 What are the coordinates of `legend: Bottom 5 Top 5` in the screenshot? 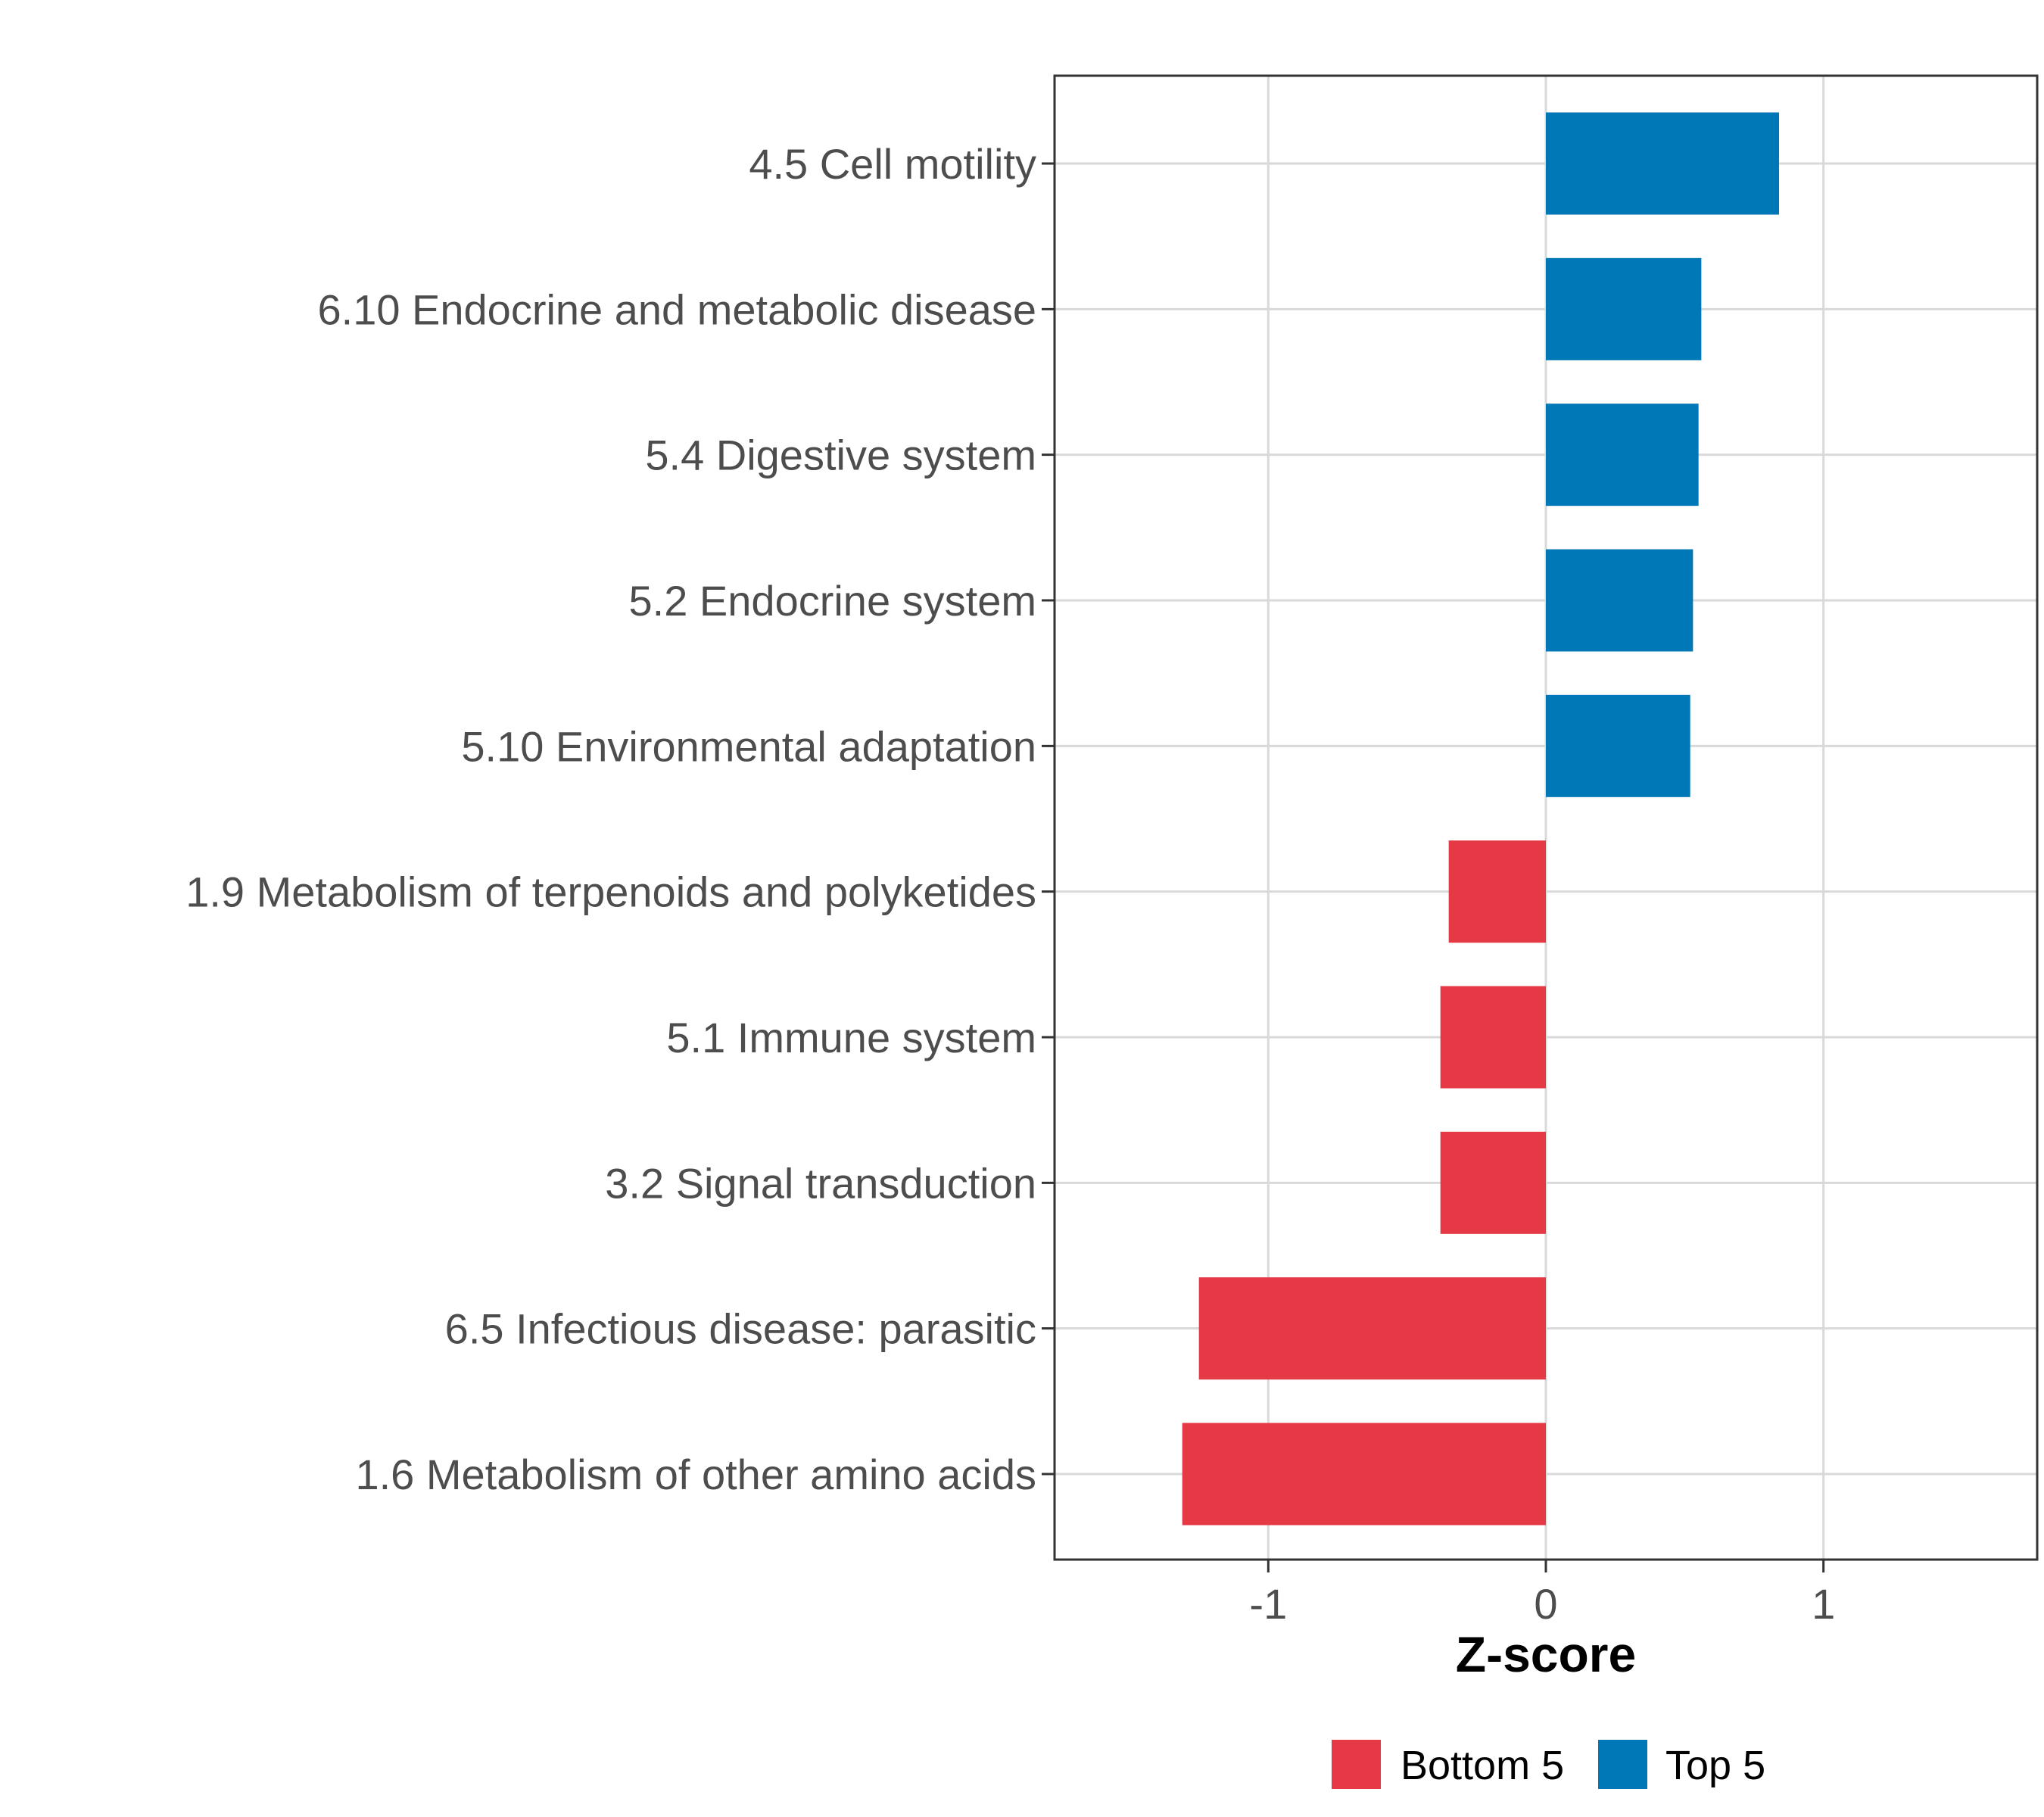 It's located at (1548, 1764).